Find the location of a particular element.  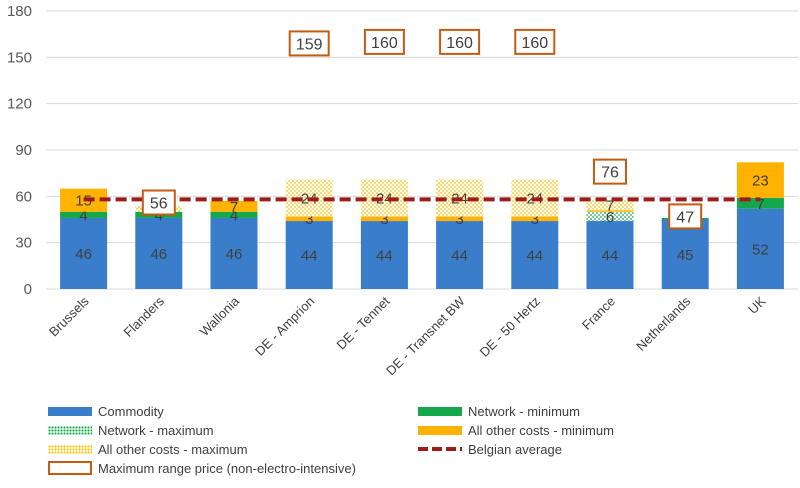

legend-swatch-max-range-price is located at coordinates (70, 468).